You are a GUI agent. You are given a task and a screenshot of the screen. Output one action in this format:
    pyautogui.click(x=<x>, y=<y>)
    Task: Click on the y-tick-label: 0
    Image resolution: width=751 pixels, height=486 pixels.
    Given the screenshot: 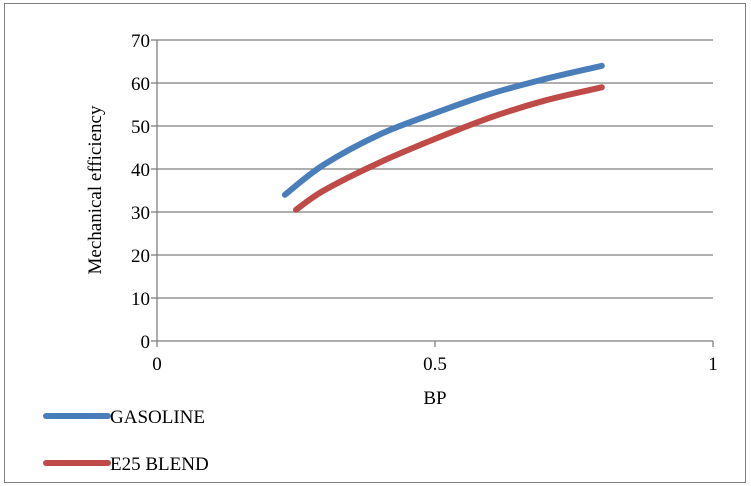 What is the action you would take?
    pyautogui.click(x=146, y=342)
    